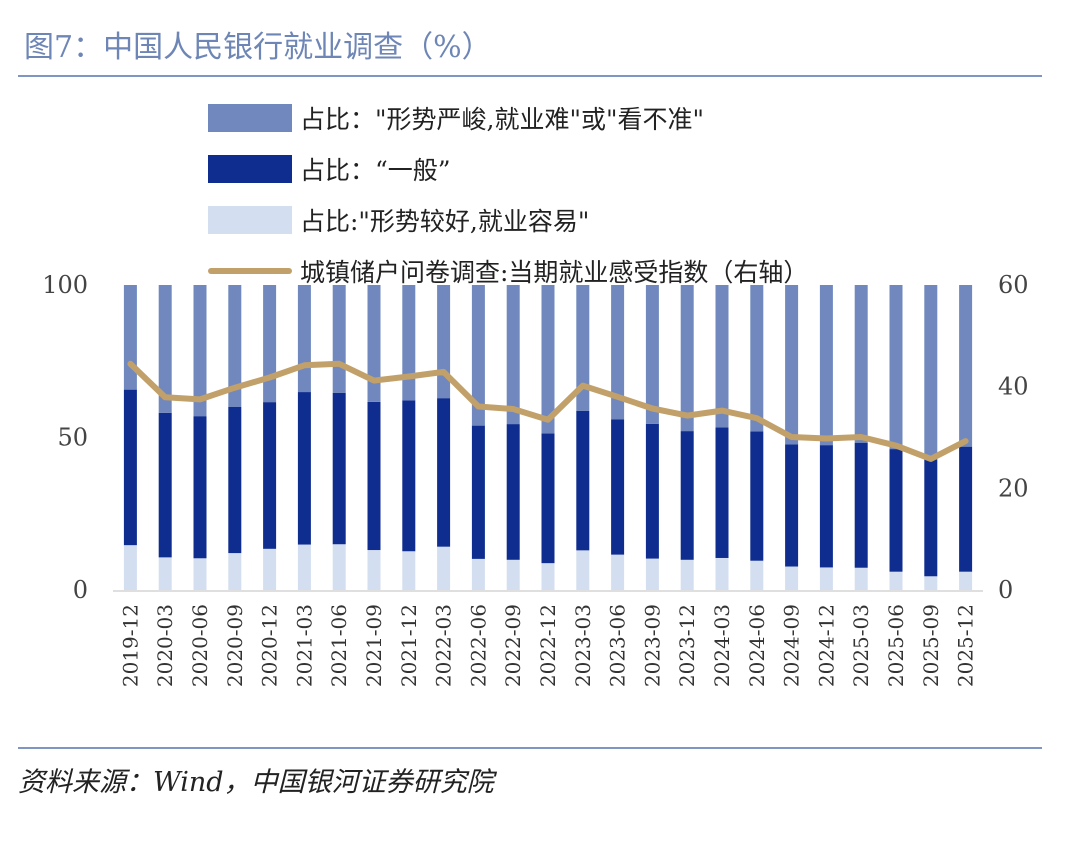 The width and height of the screenshot is (1080, 855). What do you see at coordinates (508, 117) in the screenshot?
I see `legend-item-difficult: 占比："形势严峻,就业难"或"看不准"` at bounding box center [508, 117].